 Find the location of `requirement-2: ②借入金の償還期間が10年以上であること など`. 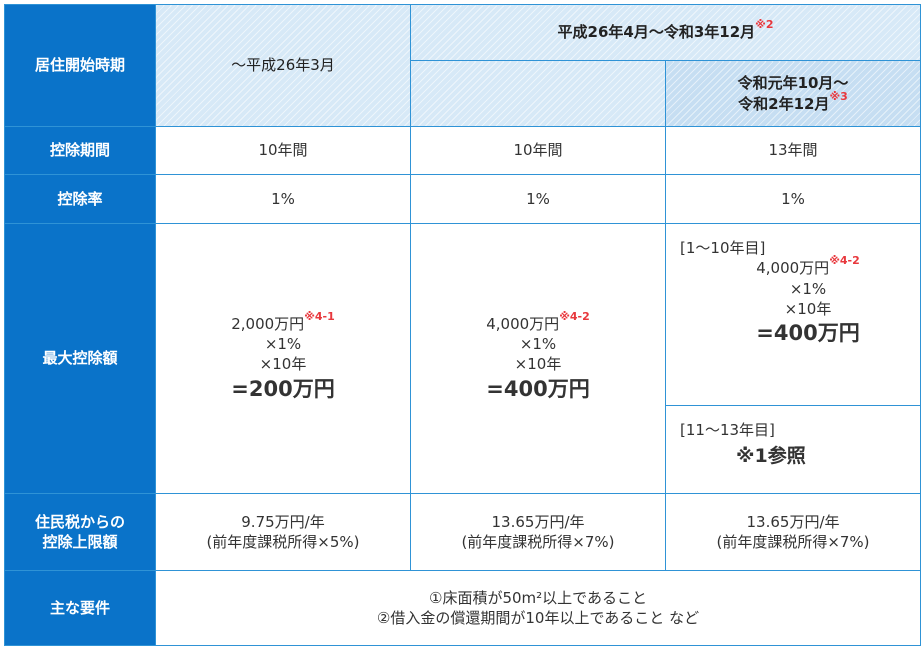

requirement-2: ②借入金の償還期間が10年以上であること など is located at coordinates (538, 618).